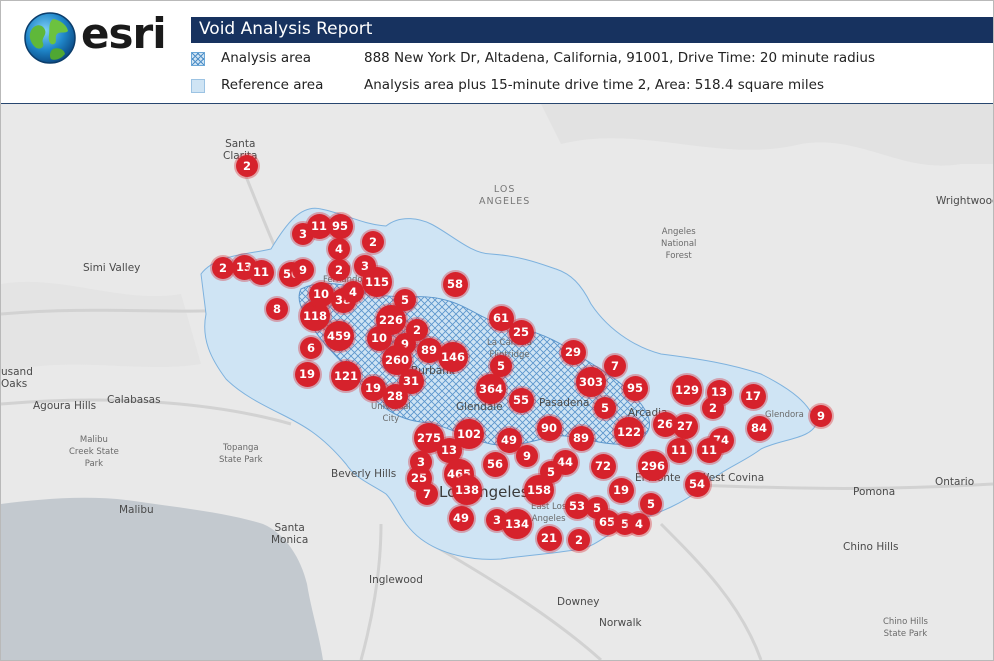 This screenshot has height=661, width=994. Describe the element at coordinates (277, 309) in the screenshot. I see `cluster-marker: 8` at that location.